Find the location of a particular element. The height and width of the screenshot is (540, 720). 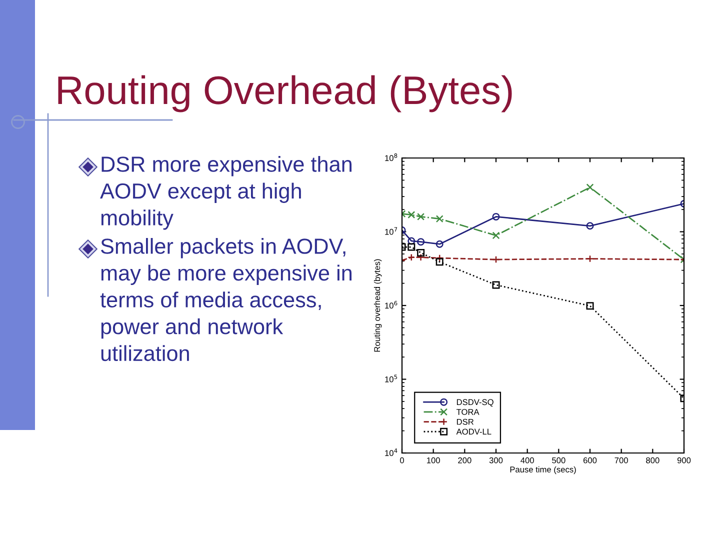

legend-label: DSDV-SQ is located at coordinates (475, 403).